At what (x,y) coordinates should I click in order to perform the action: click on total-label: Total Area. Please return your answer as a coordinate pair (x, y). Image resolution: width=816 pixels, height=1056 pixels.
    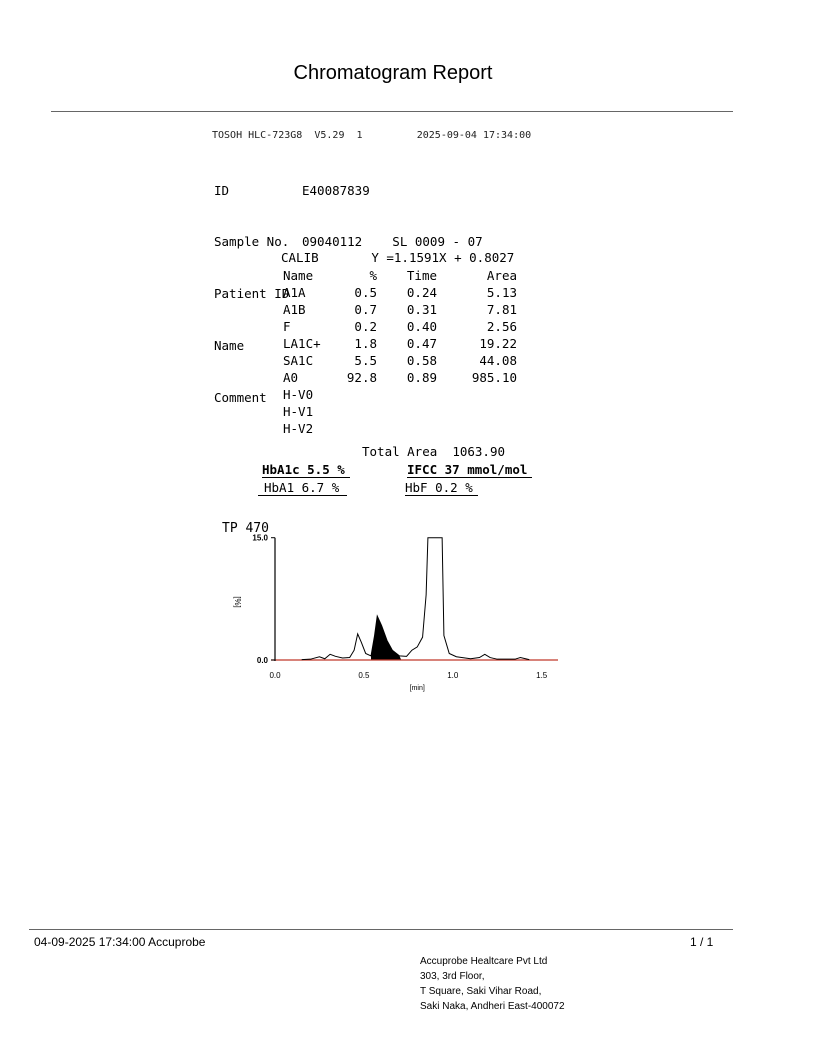
    Looking at the image, I should click on (400, 451).